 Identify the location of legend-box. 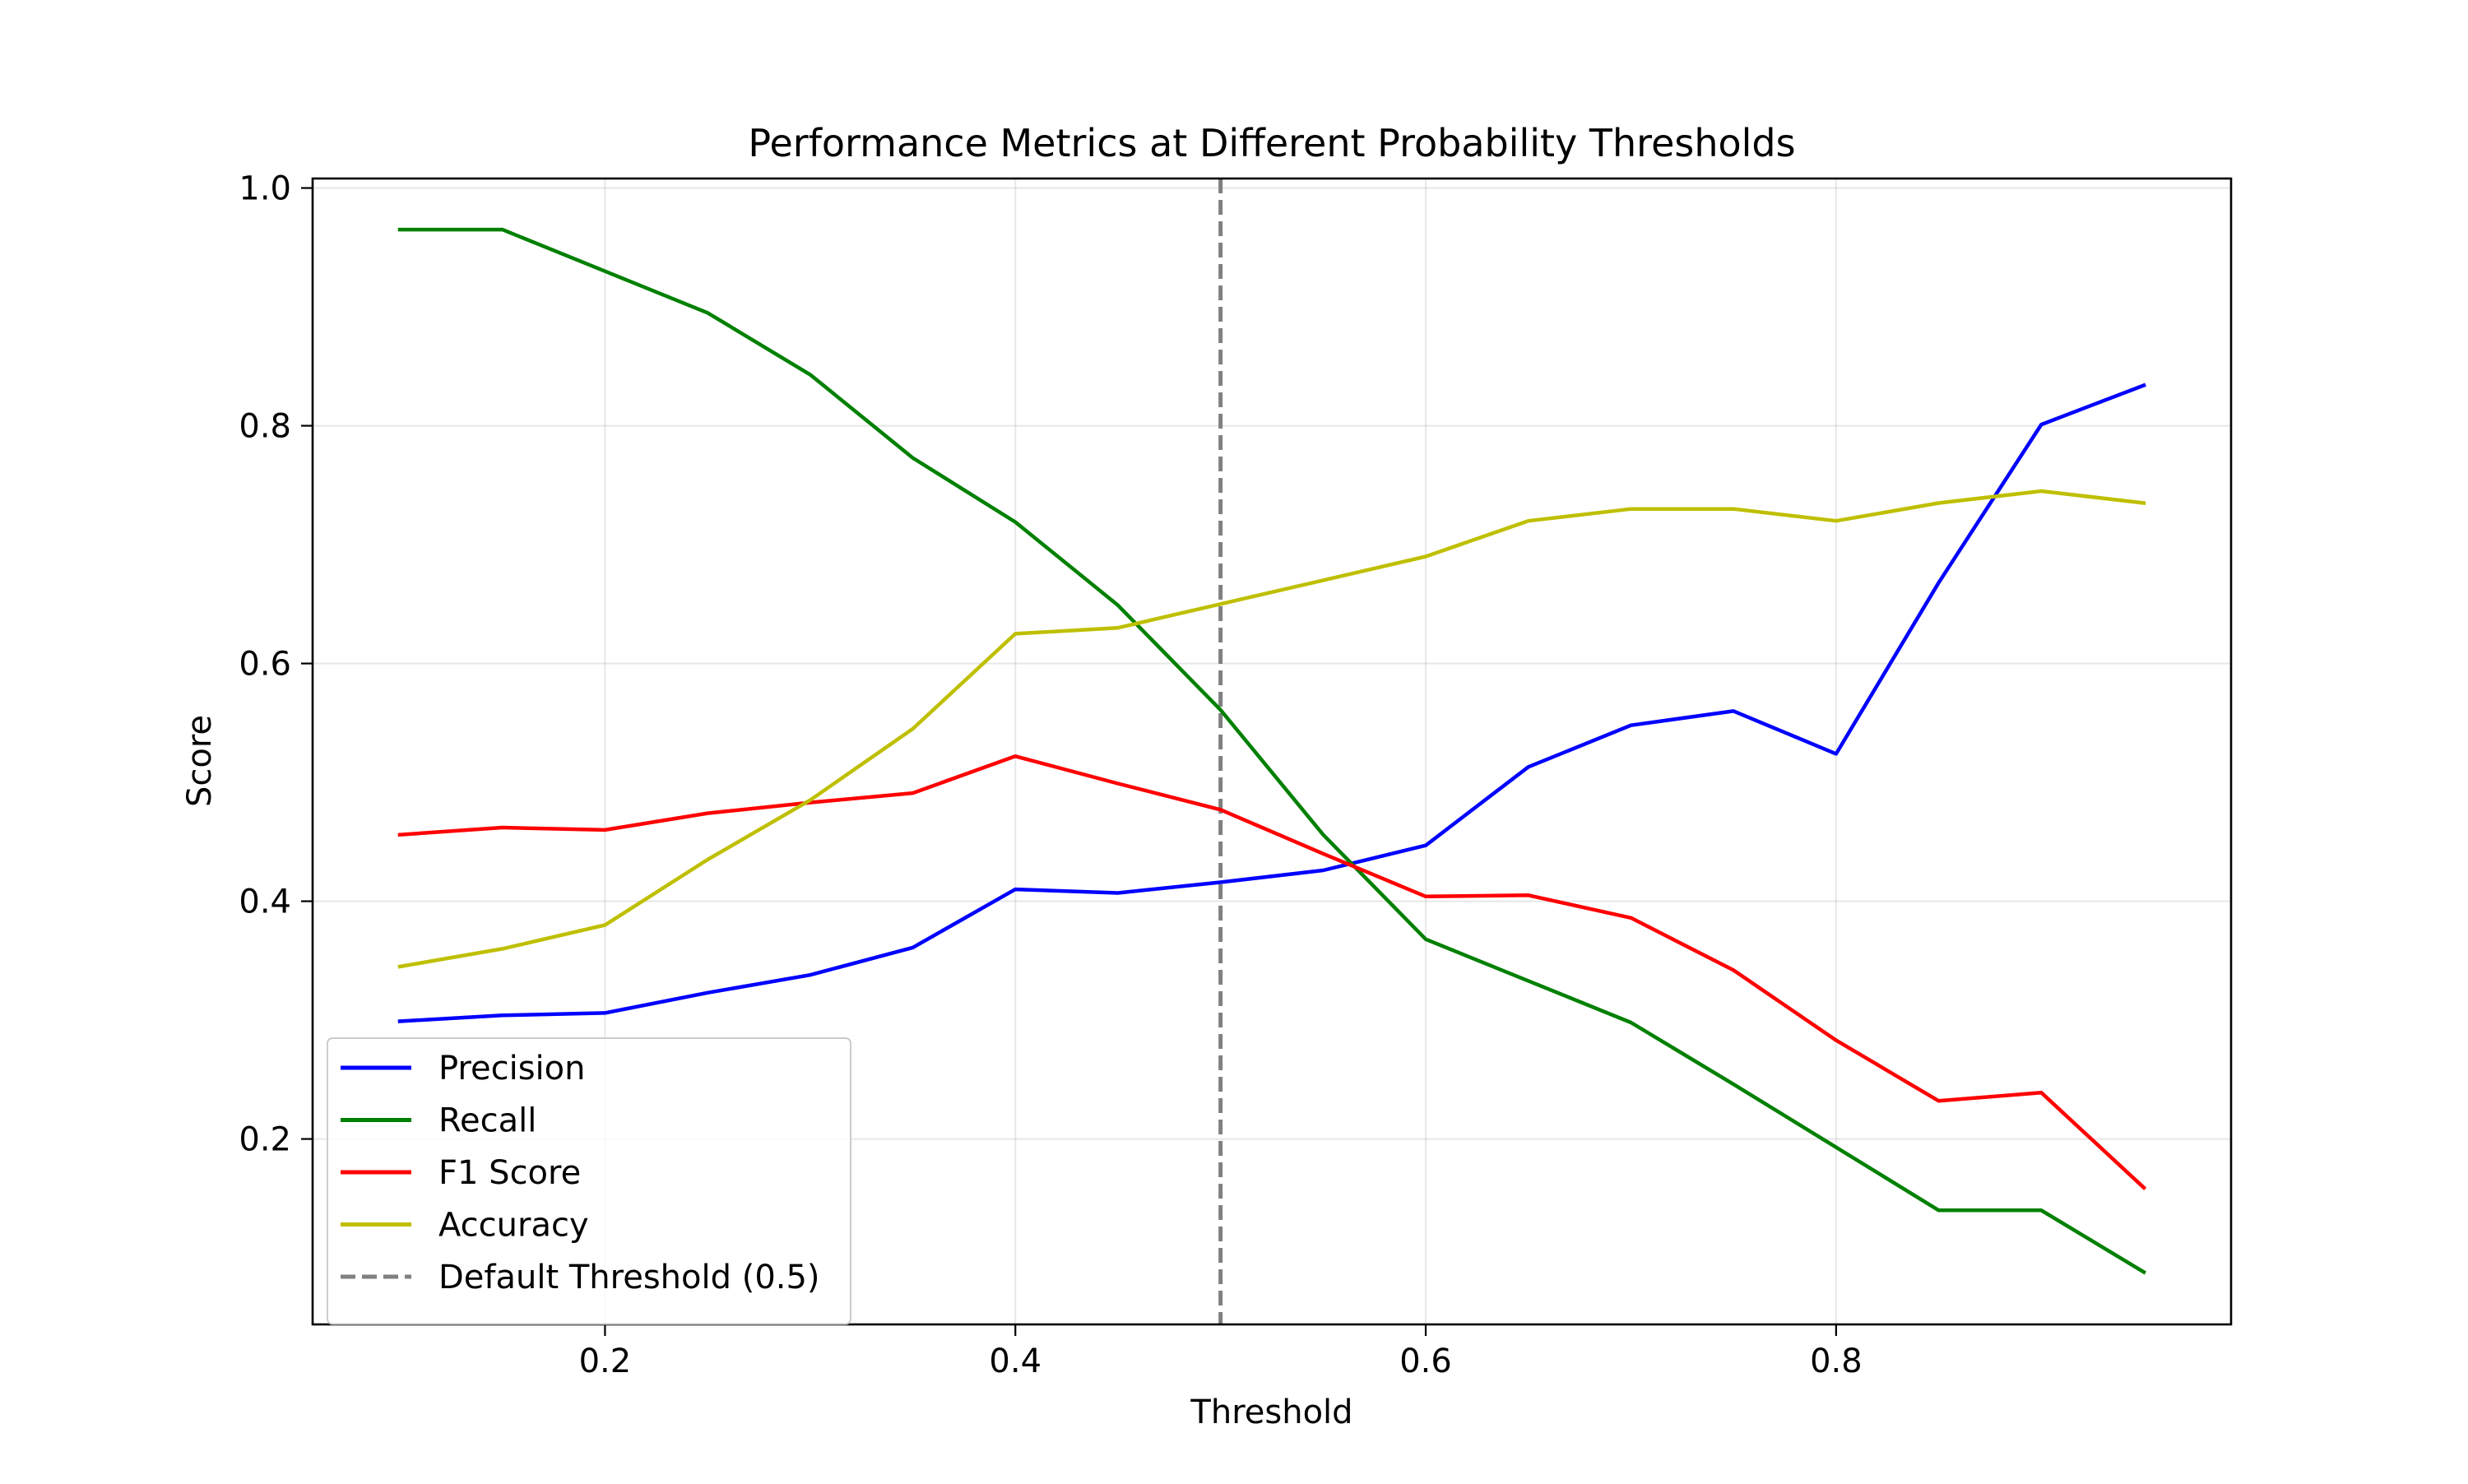
(589, 1181).